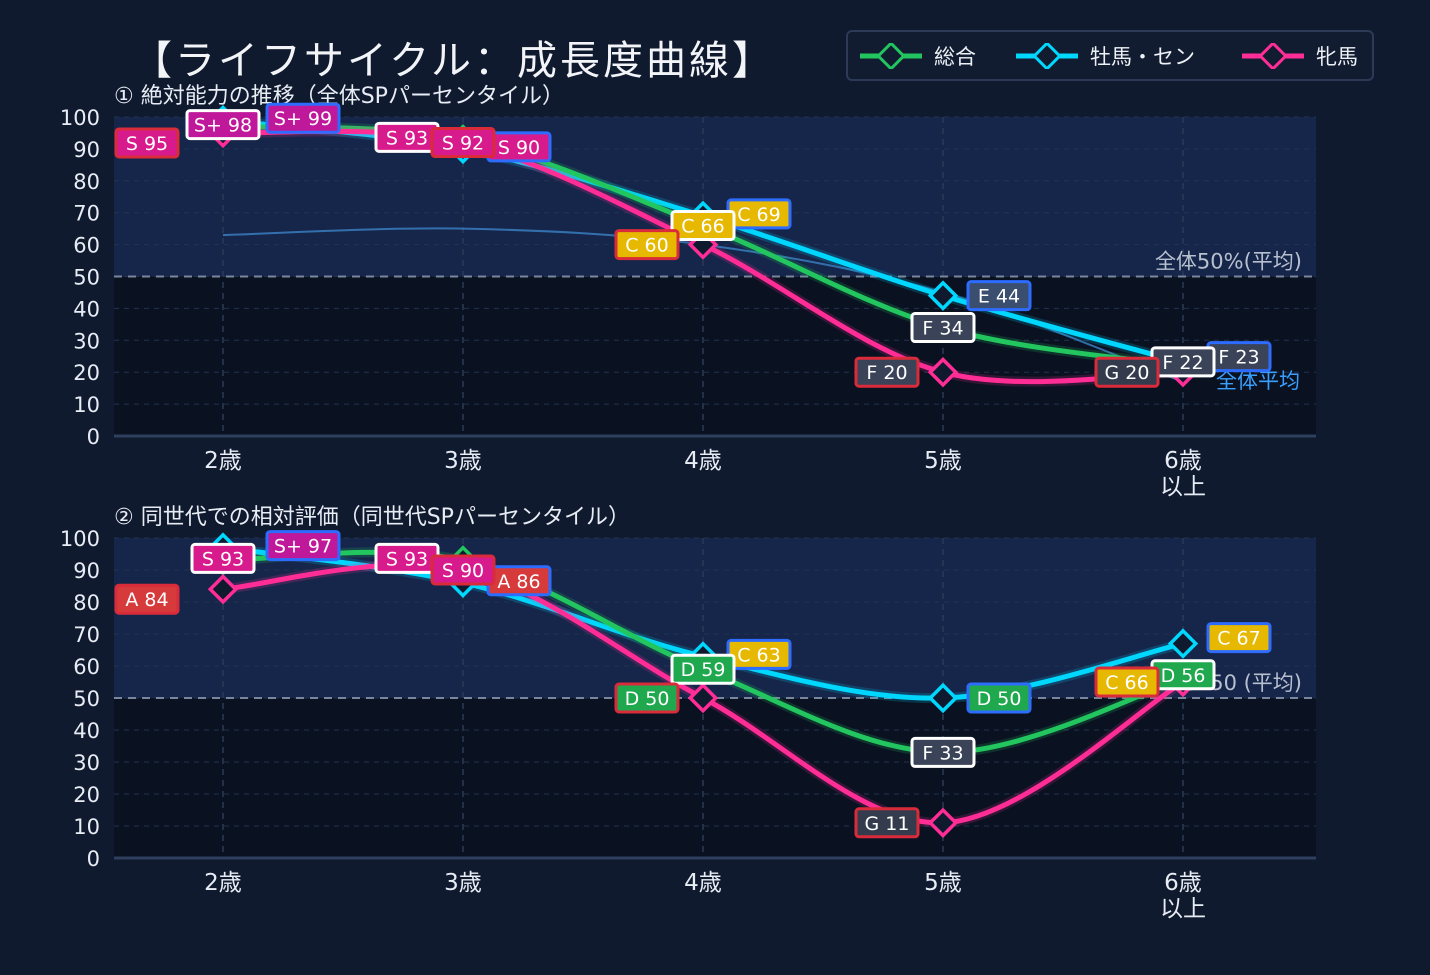 The width and height of the screenshot is (1430, 975). Describe the element at coordinates (86, 405) in the screenshot. I see `y-tick-label: 10` at that location.